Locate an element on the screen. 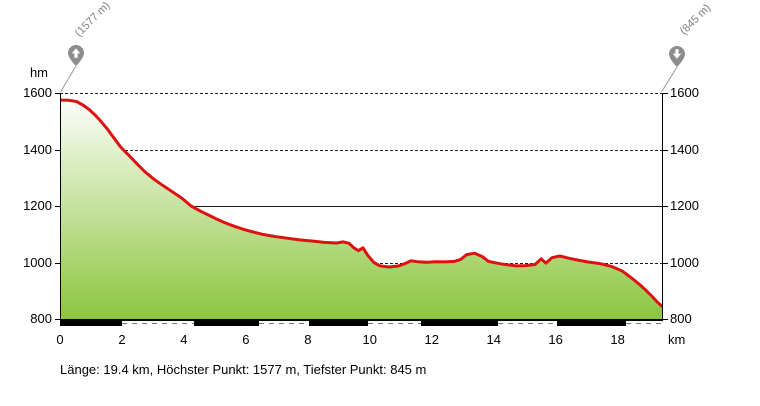 The image size is (760, 406). down-arrow-icon is located at coordinates (677, 54).